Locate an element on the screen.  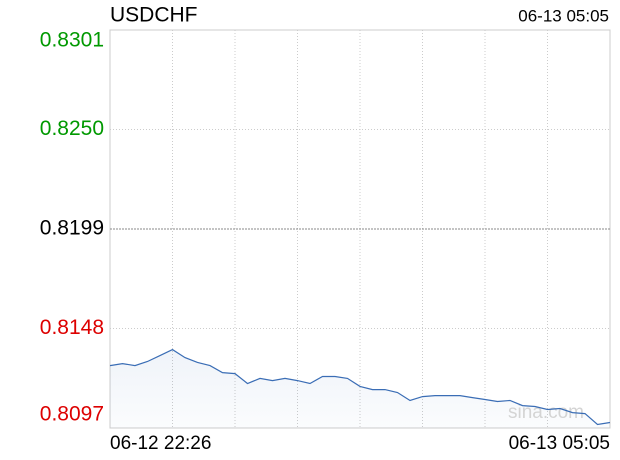
area is located at coordinates (360, 388).